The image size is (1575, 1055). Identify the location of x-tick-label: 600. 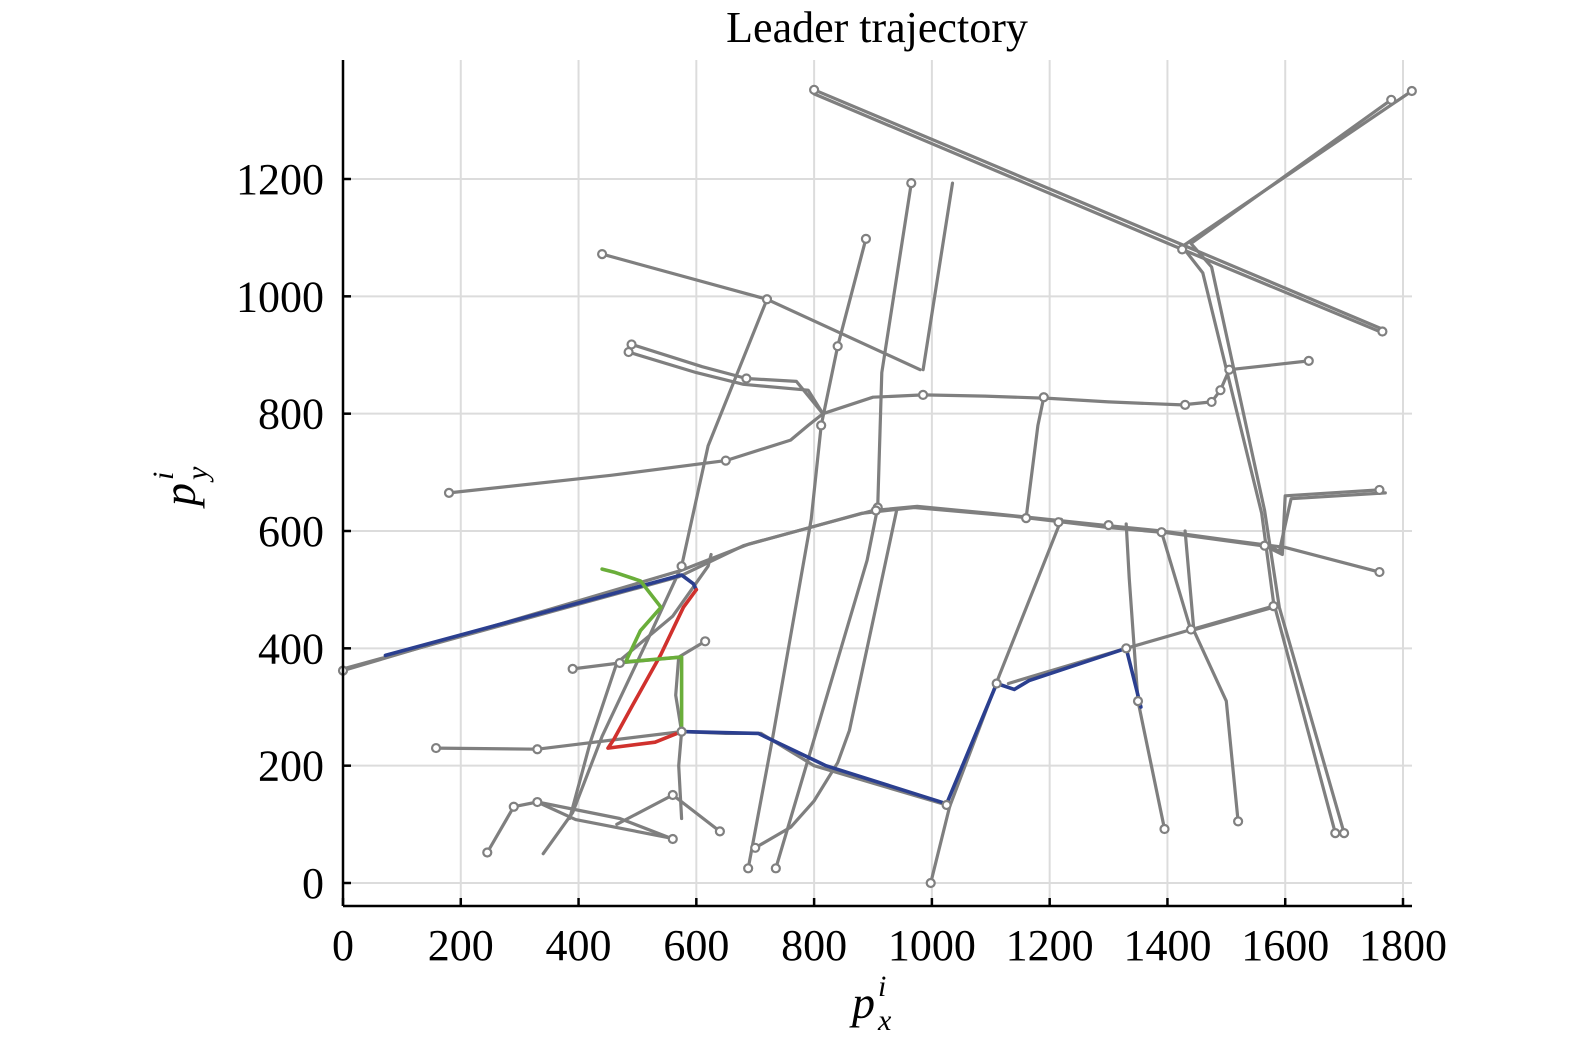
(696, 945).